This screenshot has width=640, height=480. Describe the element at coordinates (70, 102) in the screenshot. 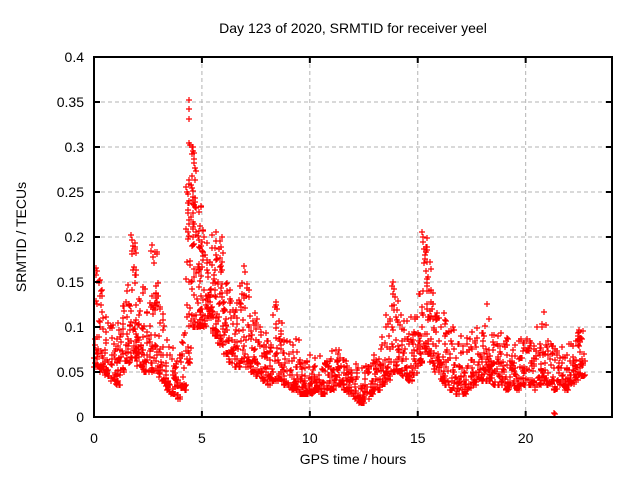

I see `y-tick-label: 0.35` at that location.